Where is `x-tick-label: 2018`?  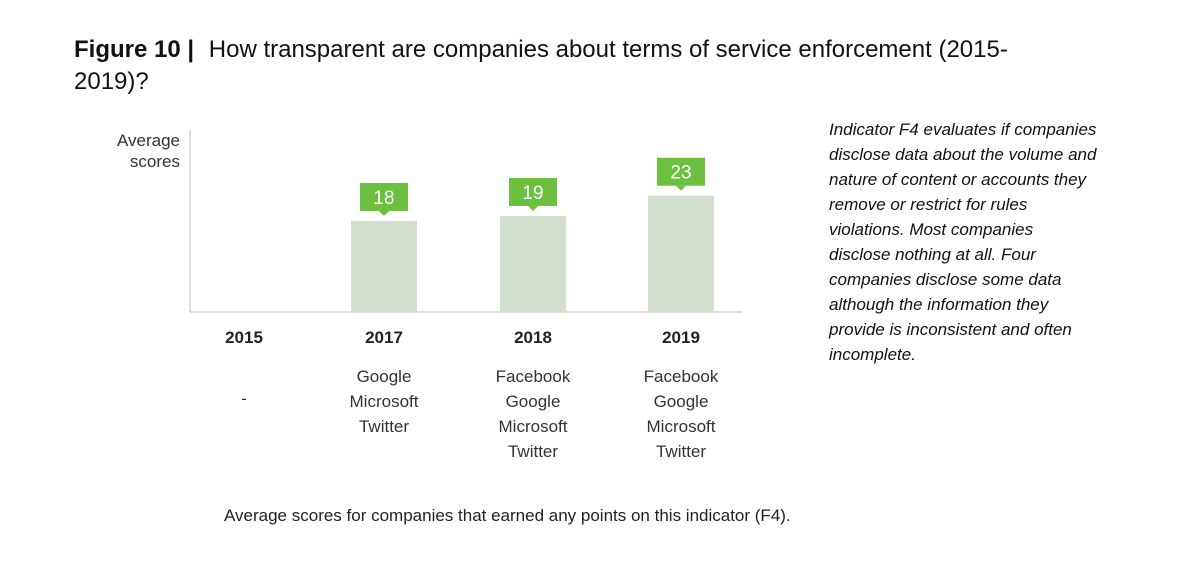 x-tick-label: 2018 is located at coordinates (533, 337).